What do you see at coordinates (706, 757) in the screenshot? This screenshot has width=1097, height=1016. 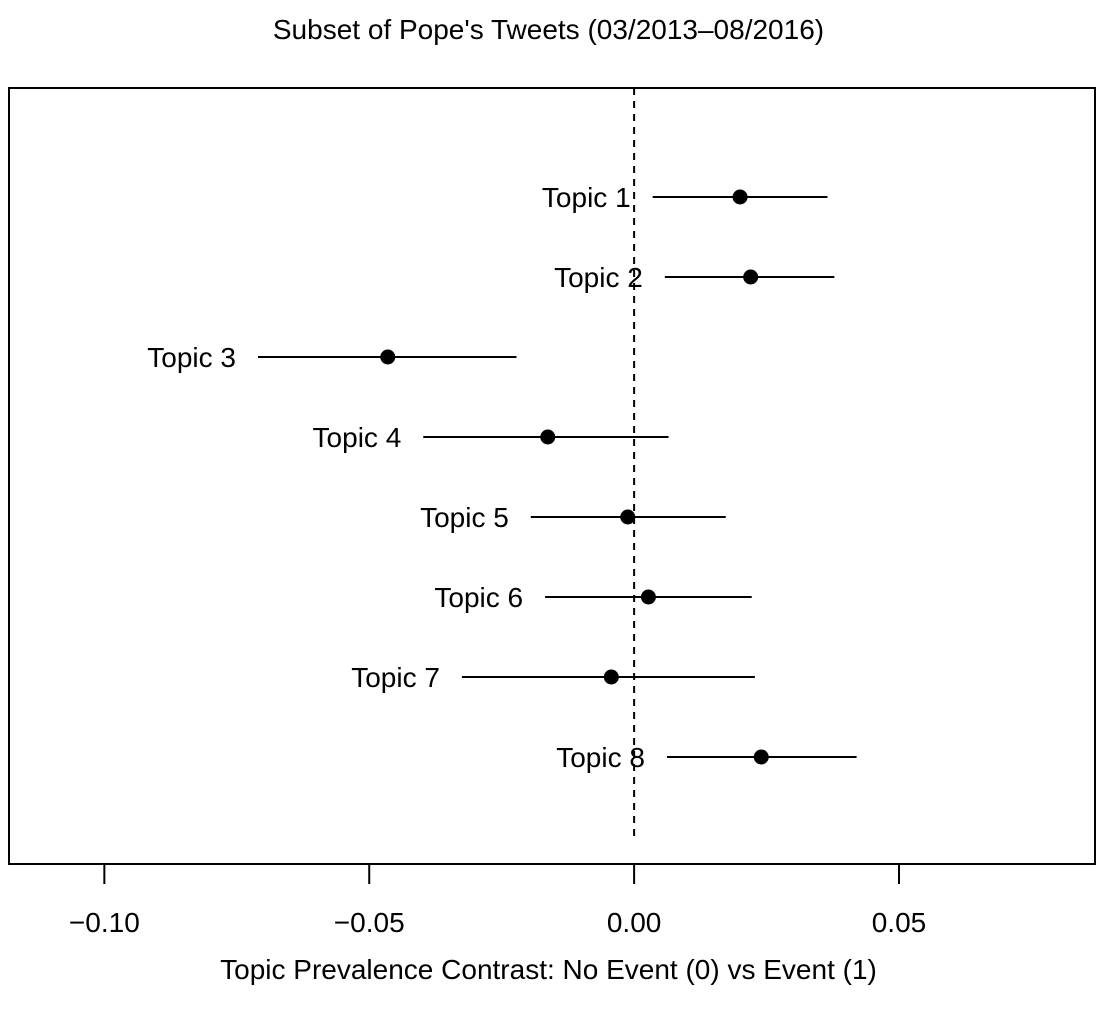 I see `topic-row: Topic 8` at bounding box center [706, 757].